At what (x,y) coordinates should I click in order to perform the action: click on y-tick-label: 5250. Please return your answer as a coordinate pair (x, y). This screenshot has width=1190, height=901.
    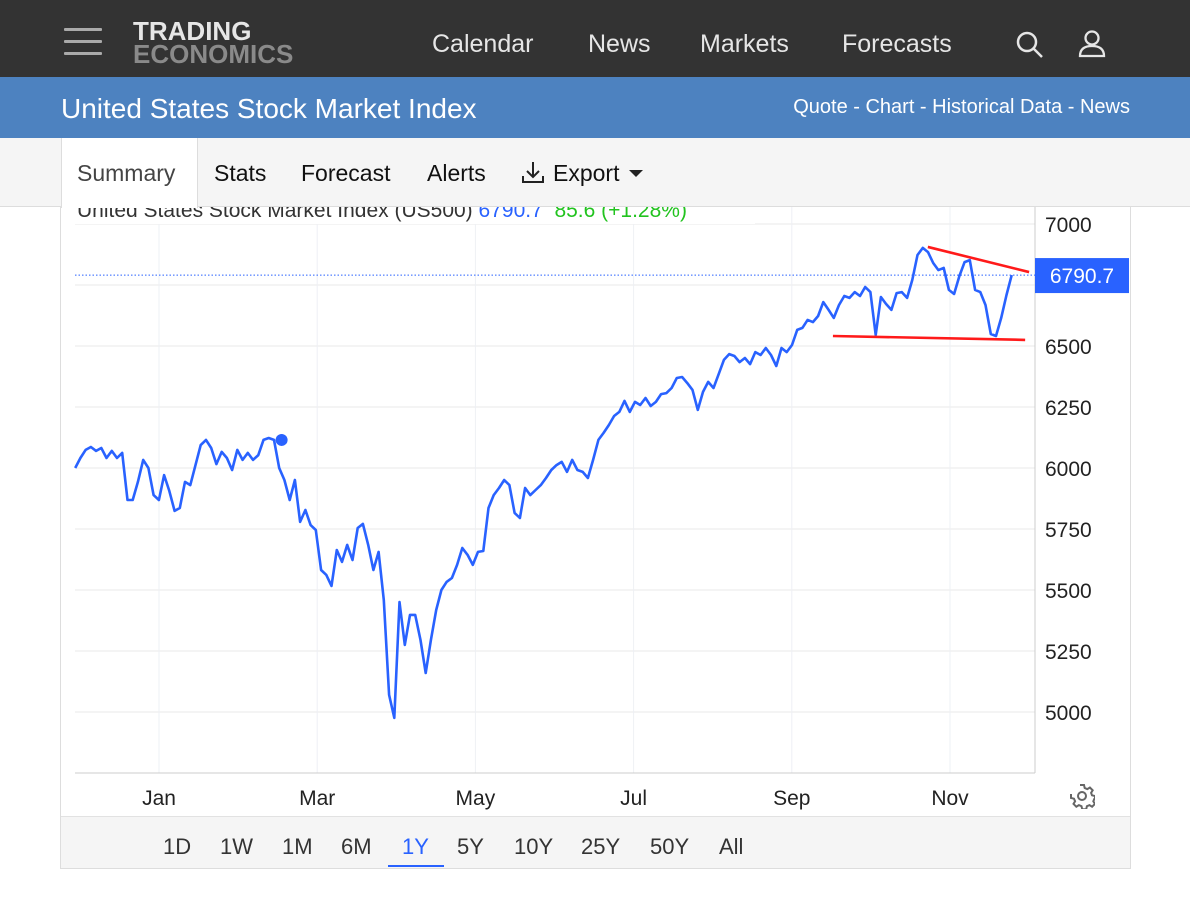
    Looking at the image, I should click on (1068, 652).